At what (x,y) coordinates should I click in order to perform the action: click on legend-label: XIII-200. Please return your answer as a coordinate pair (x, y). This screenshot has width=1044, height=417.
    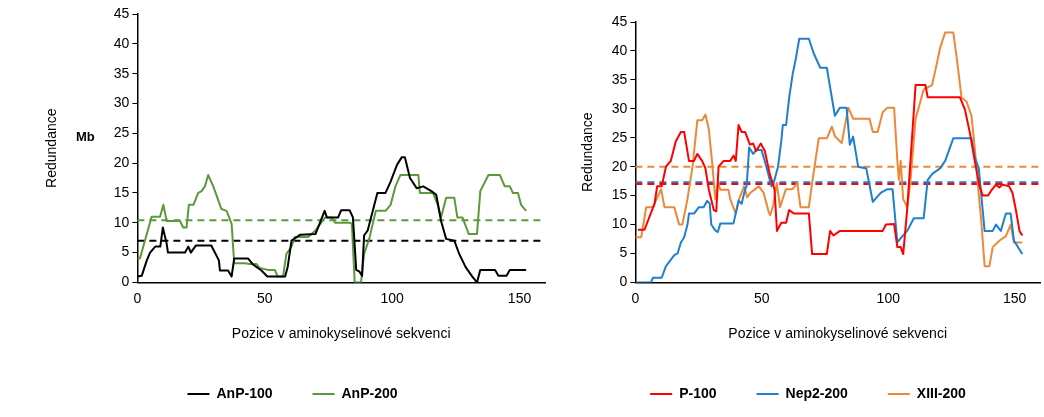
    Looking at the image, I should click on (941, 392).